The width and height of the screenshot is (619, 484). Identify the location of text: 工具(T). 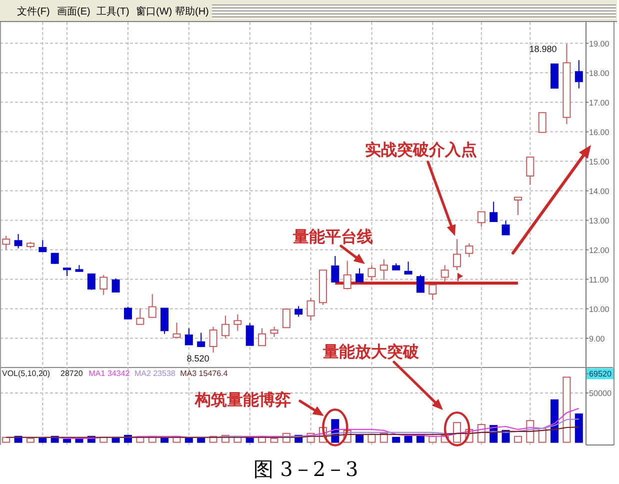
(113, 12).